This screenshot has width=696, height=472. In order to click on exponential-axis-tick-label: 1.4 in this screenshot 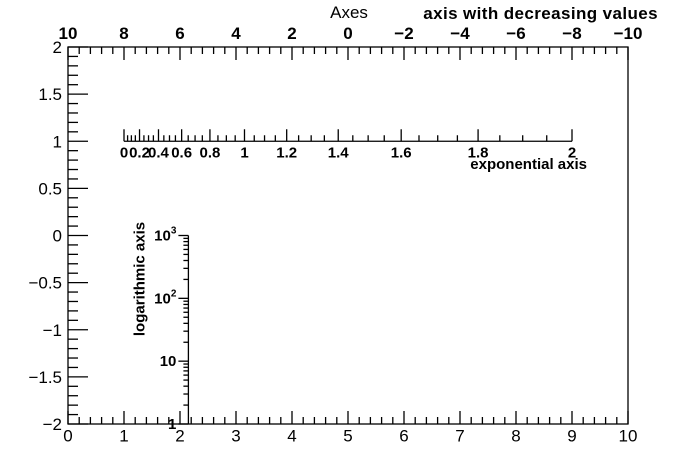, I will do `click(339, 152)`.